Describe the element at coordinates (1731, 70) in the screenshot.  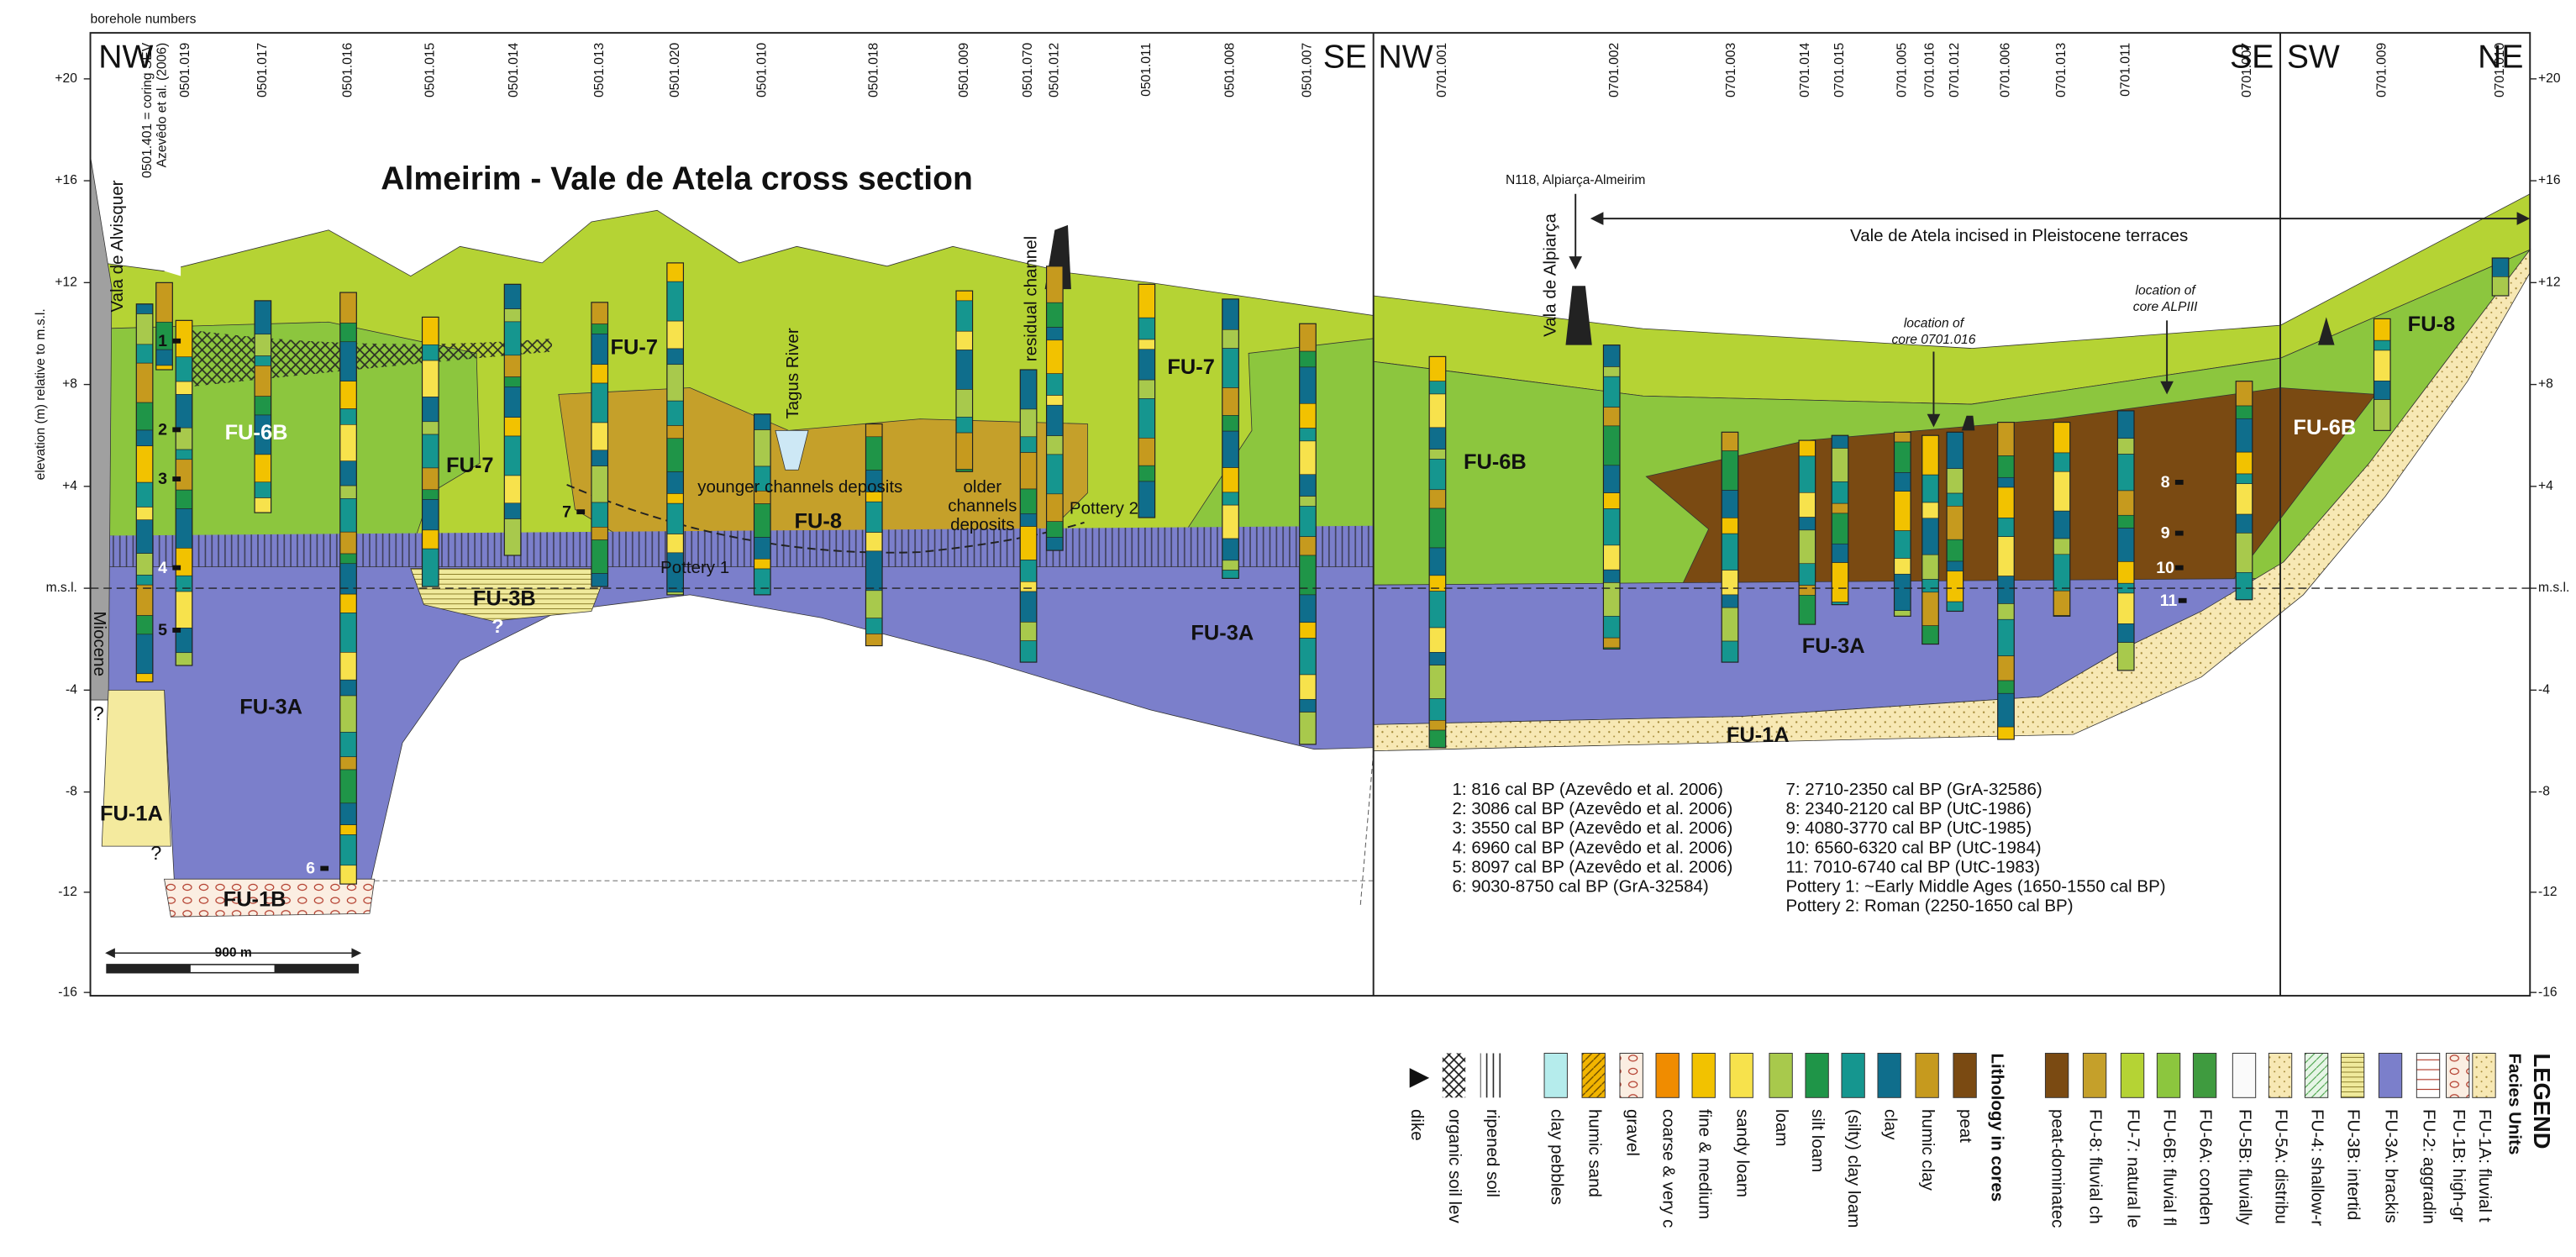
I see `borehole-label: 0701.003` at that location.